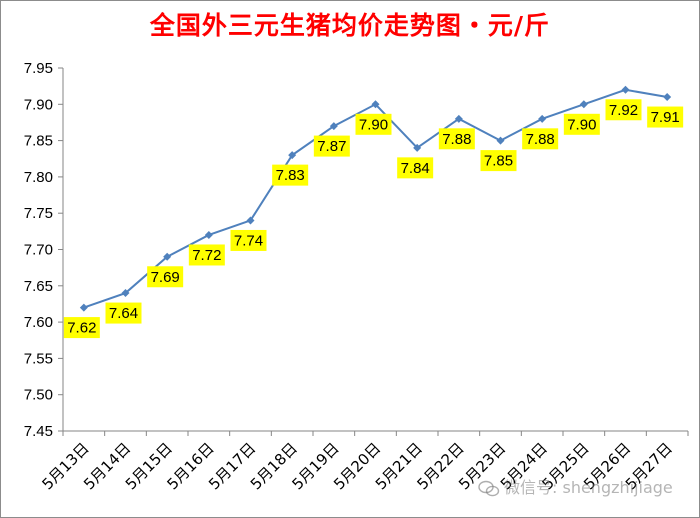  What do you see at coordinates (38, 213) in the screenshot?
I see `y-tick-label: 7.75` at bounding box center [38, 213].